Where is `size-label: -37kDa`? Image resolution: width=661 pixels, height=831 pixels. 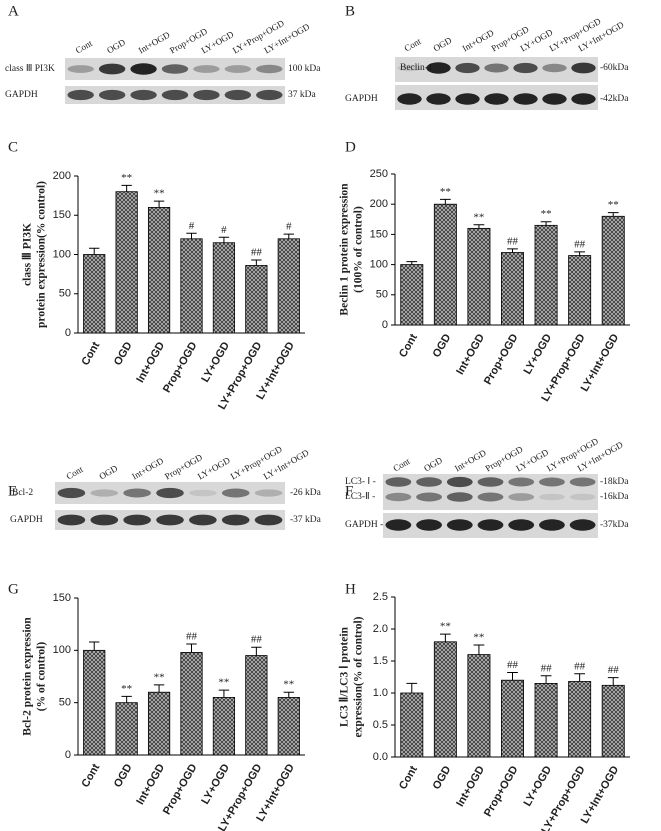 size-label: -37kDa is located at coordinates (614, 525).